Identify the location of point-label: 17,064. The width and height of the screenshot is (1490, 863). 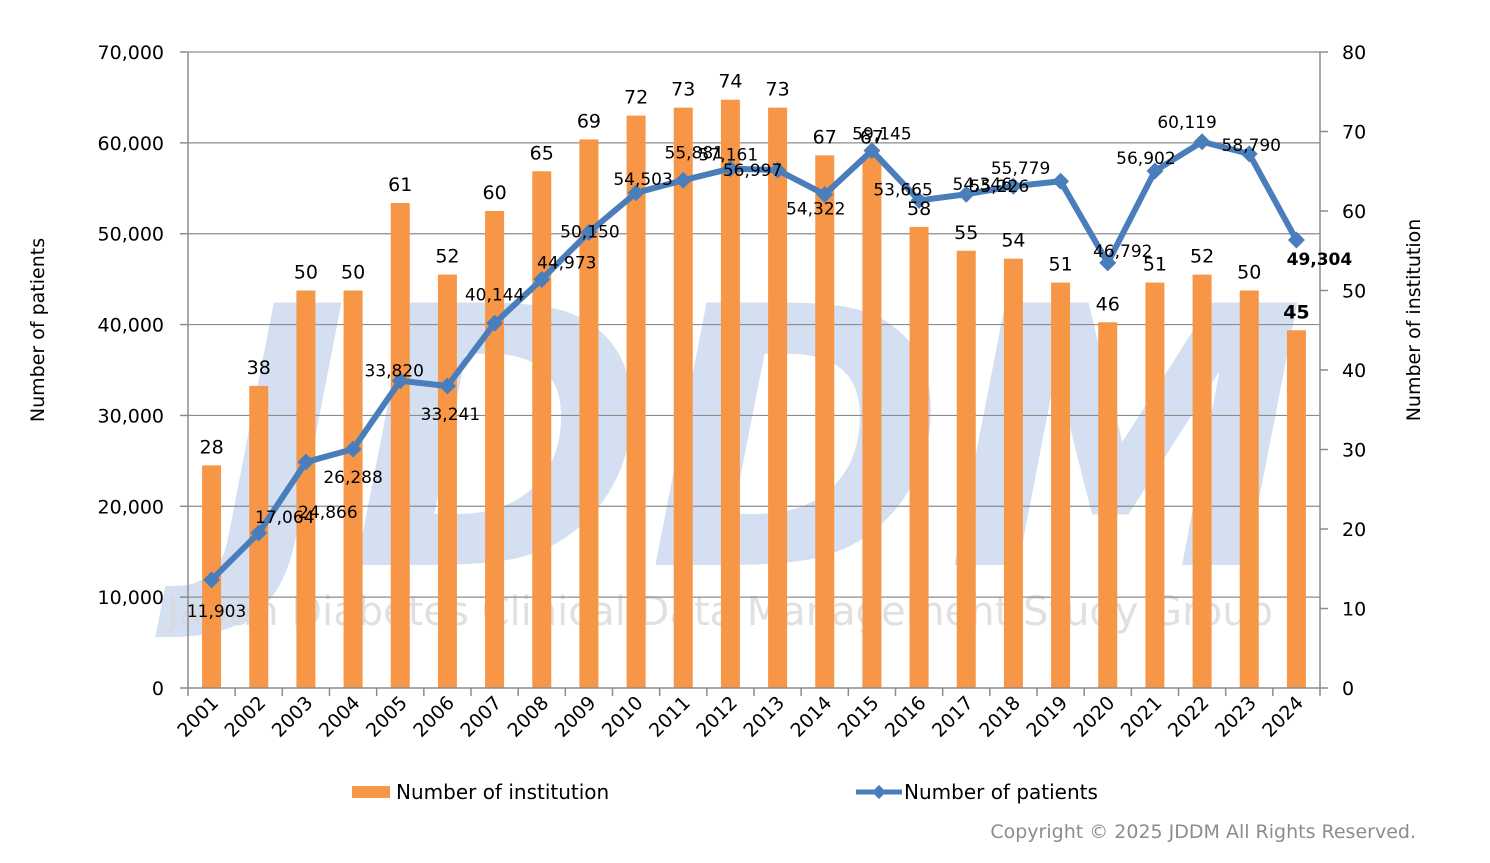
(284, 518).